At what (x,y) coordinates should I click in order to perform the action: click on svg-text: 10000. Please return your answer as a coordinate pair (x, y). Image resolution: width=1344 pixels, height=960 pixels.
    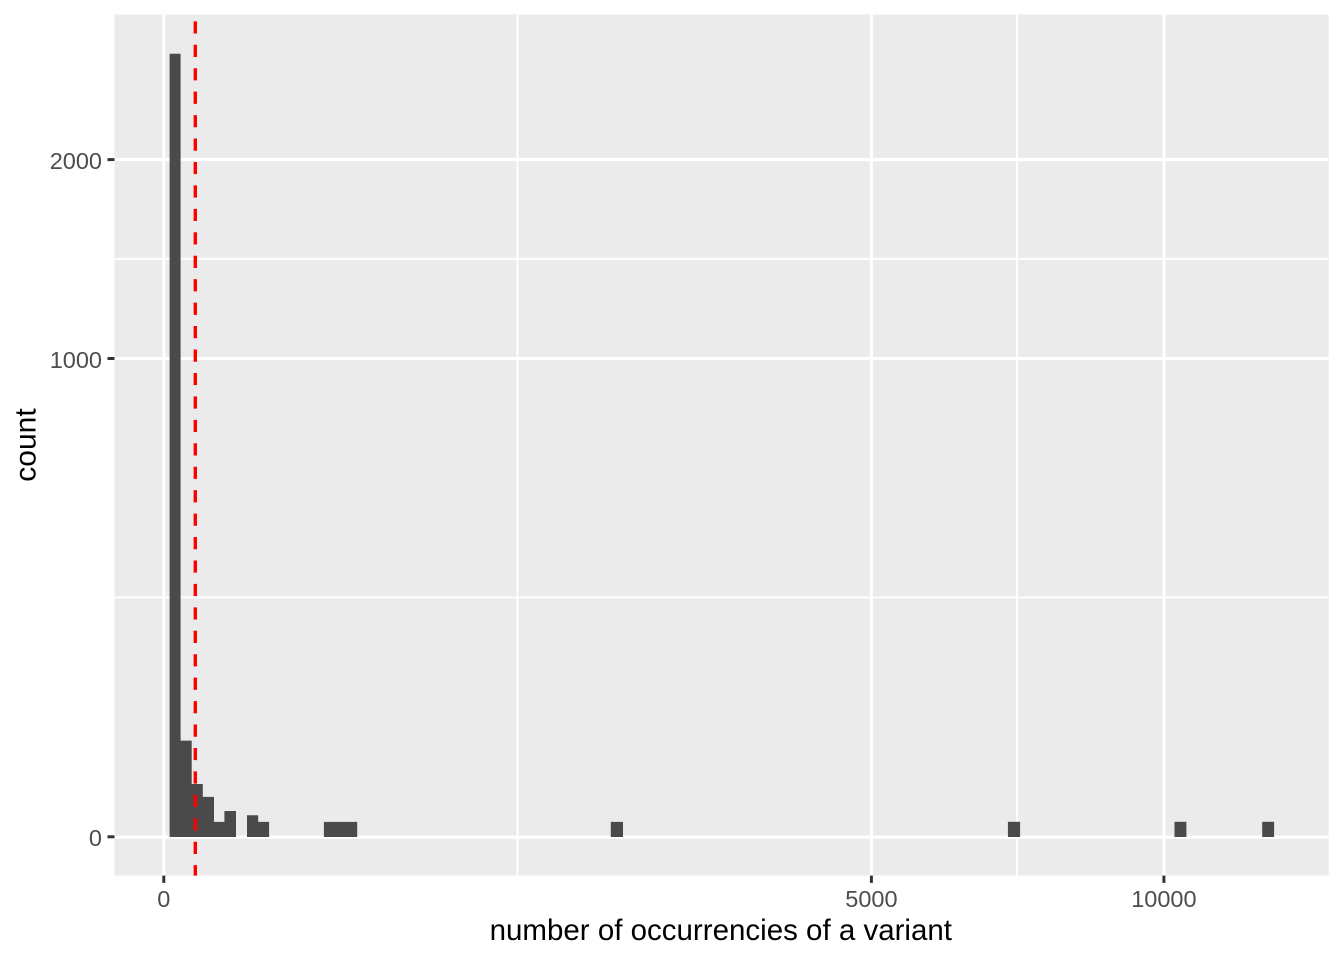
    Looking at the image, I should click on (1163, 899).